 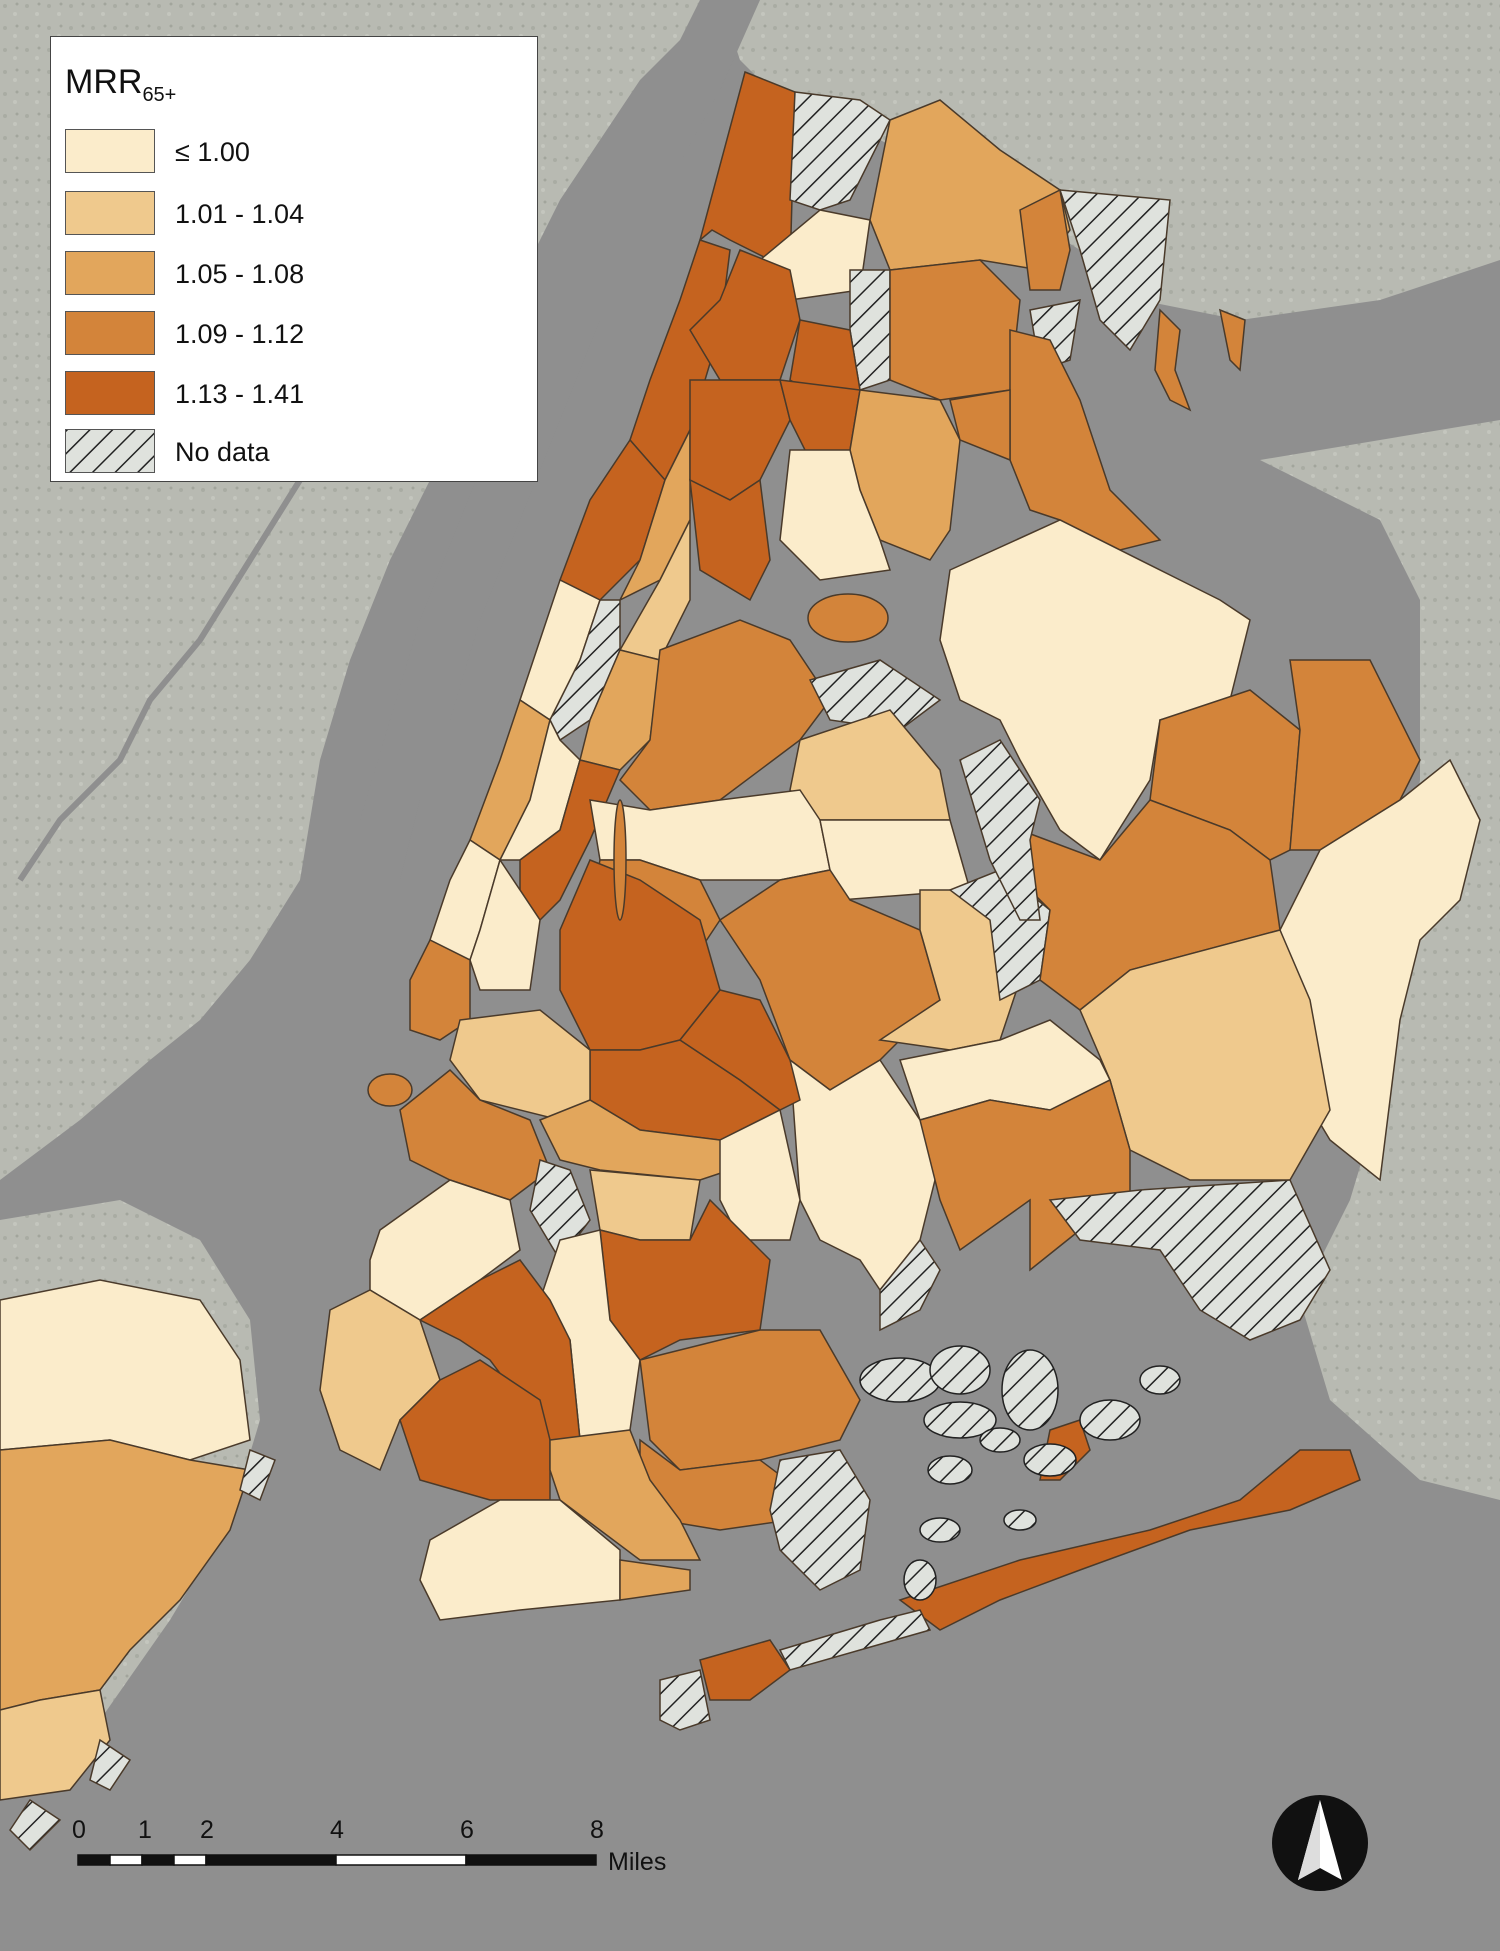 I want to click on harbor-islands, so click(x=628, y=850).